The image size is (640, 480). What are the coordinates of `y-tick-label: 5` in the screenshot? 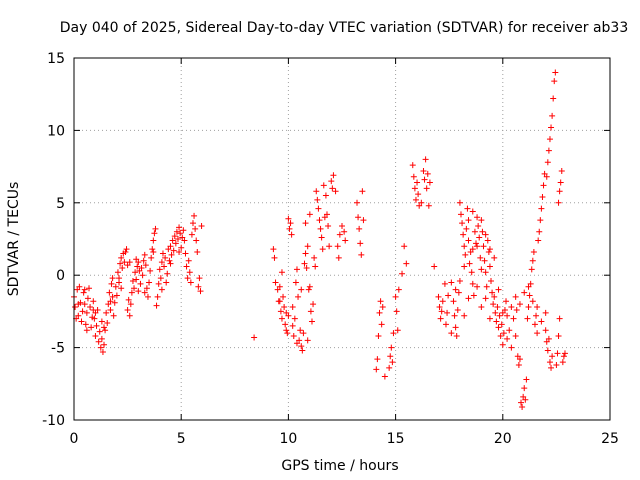 It's located at (60, 204).